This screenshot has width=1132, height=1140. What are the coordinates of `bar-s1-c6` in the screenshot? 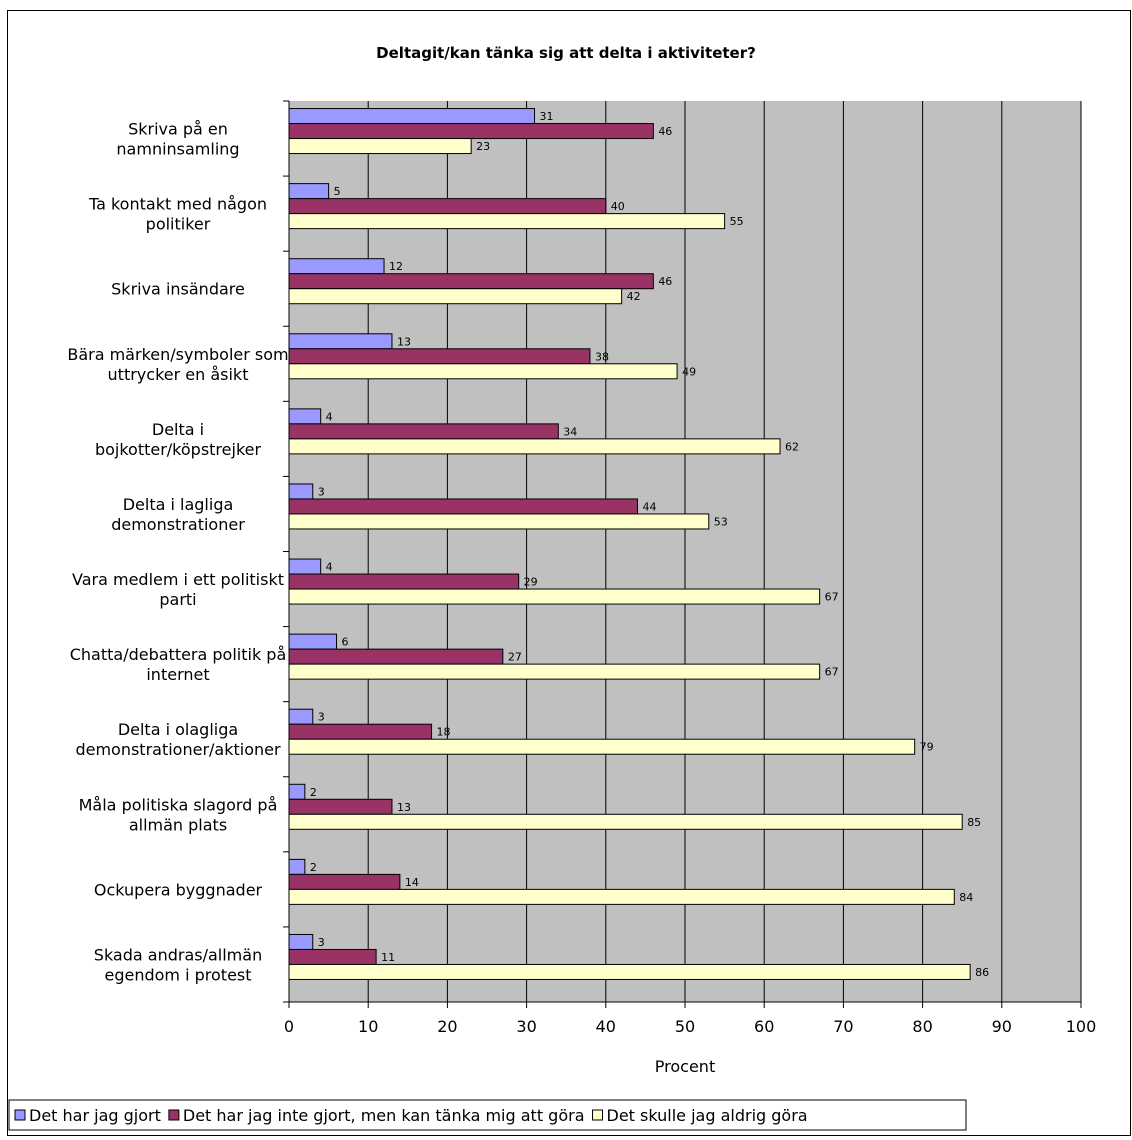 It's located at (301, 491).